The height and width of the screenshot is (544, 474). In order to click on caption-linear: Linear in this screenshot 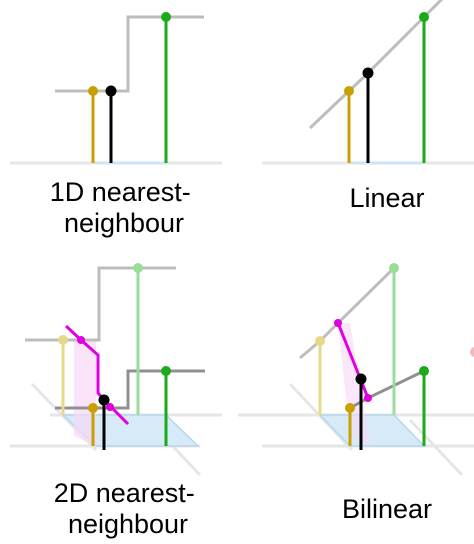, I will do `click(386, 198)`.